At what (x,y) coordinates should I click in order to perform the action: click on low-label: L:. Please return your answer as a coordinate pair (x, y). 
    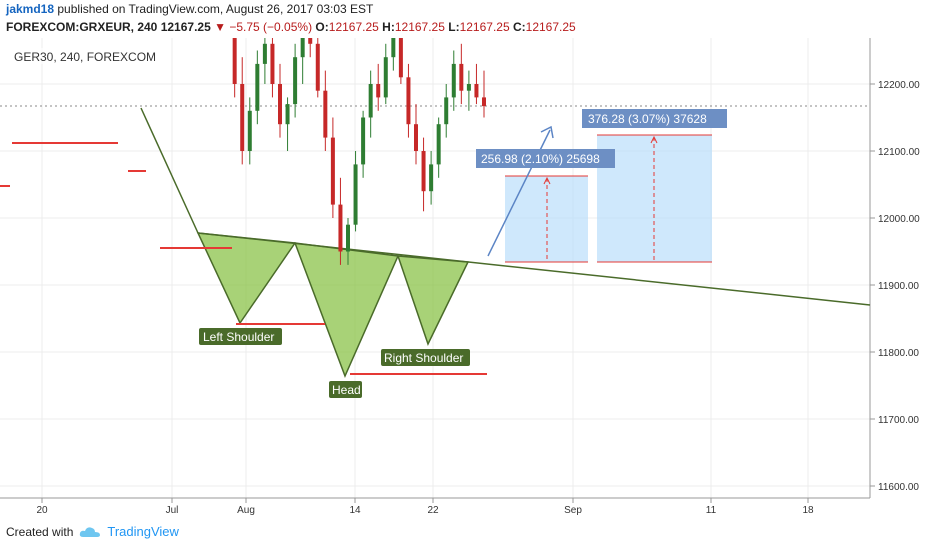
    Looking at the image, I should click on (454, 27).